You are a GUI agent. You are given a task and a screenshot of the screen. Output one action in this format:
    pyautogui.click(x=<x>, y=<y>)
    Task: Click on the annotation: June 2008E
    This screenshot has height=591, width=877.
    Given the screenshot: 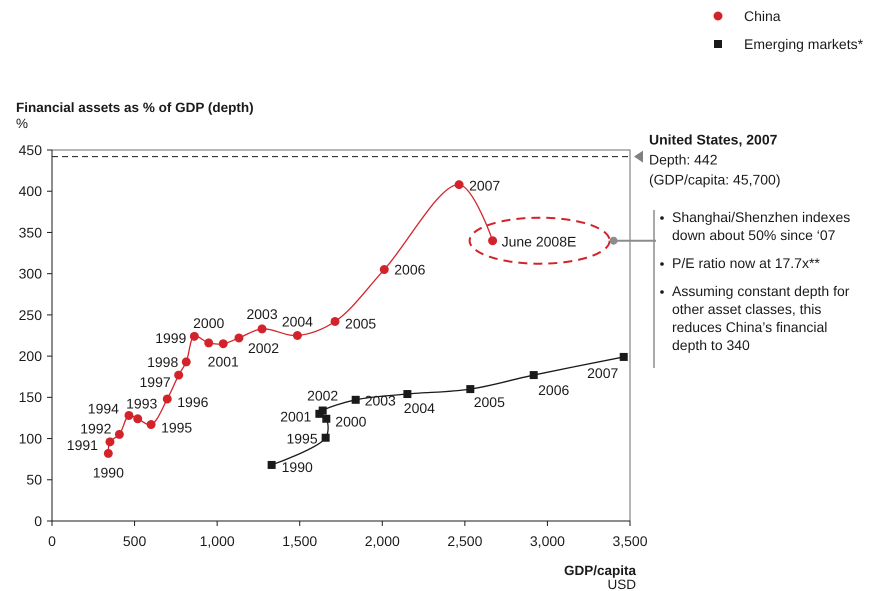 What is the action you would take?
    pyautogui.click(x=539, y=242)
    